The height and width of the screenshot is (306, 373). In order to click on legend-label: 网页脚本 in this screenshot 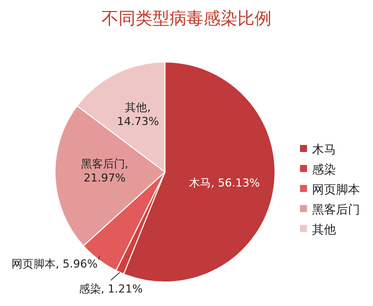, I will do `click(336, 189)`.